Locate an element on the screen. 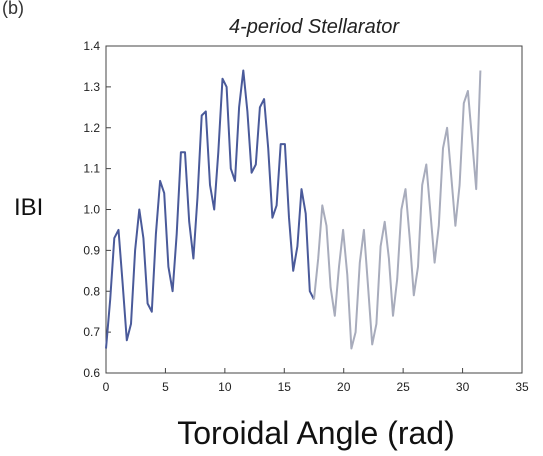 Image resolution: width=543 pixels, height=456 pixels. chart-title: 4-period Stellarator is located at coordinates (314, 27).